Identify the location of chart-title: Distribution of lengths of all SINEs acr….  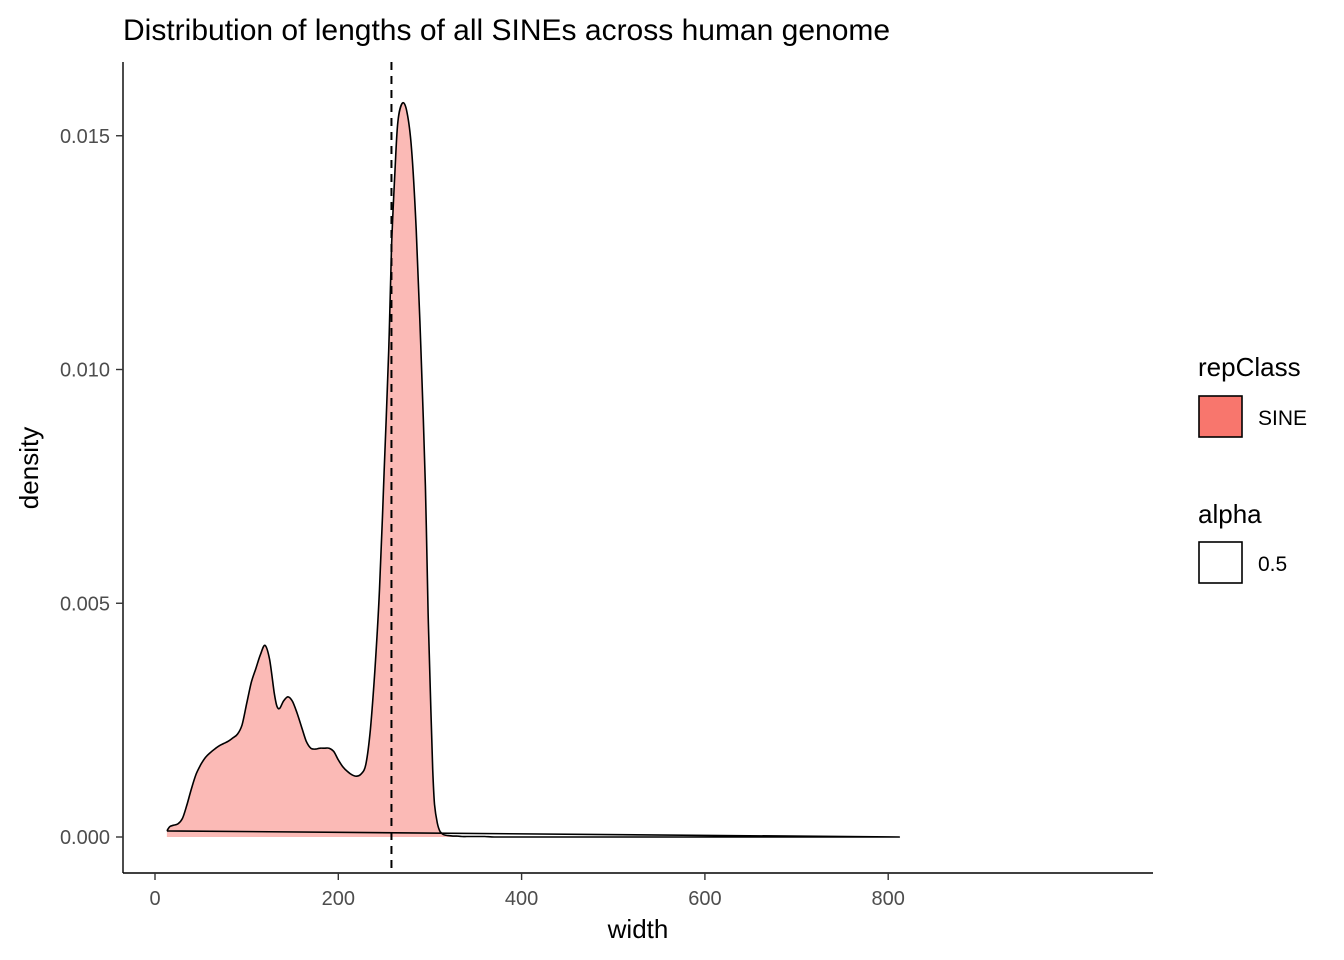
(506, 30).